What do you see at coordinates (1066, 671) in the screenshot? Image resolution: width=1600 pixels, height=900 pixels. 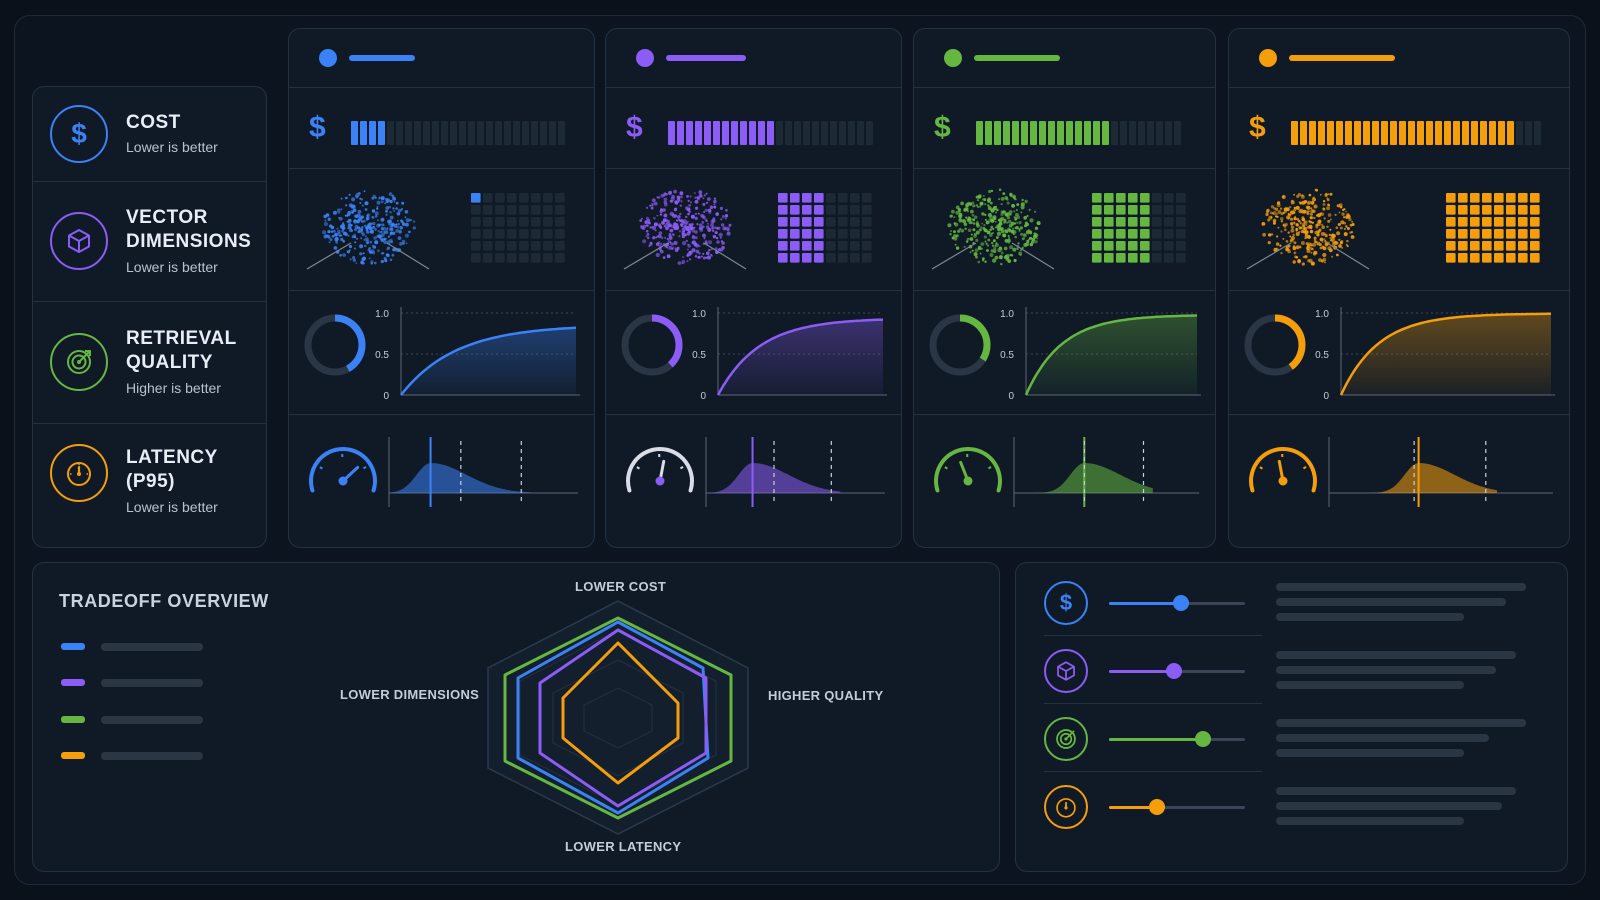 I see `cube-icon` at bounding box center [1066, 671].